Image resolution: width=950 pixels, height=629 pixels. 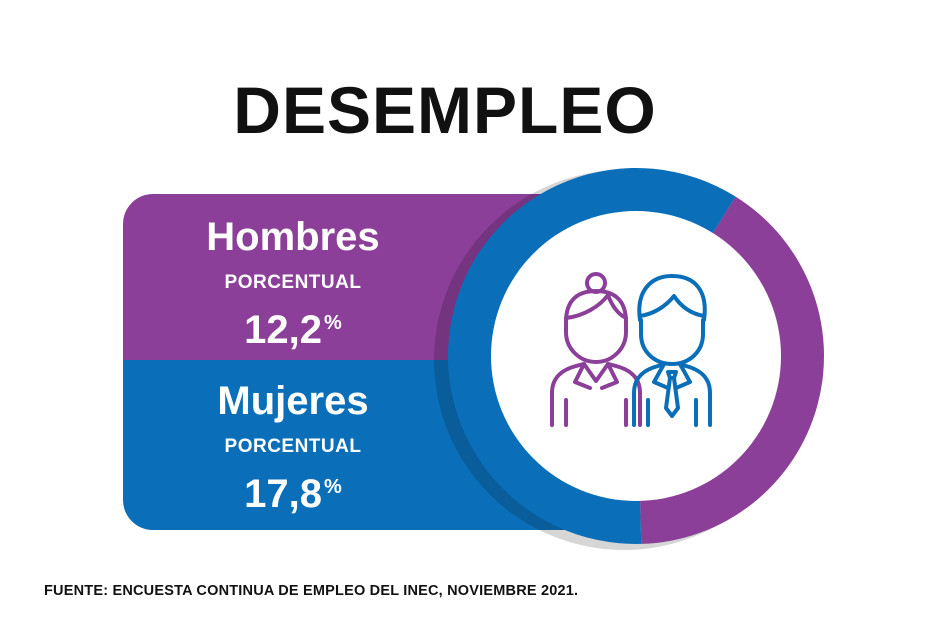 What do you see at coordinates (283, 494) in the screenshot?
I see `mujeres-value-number: 17,8` at bounding box center [283, 494].